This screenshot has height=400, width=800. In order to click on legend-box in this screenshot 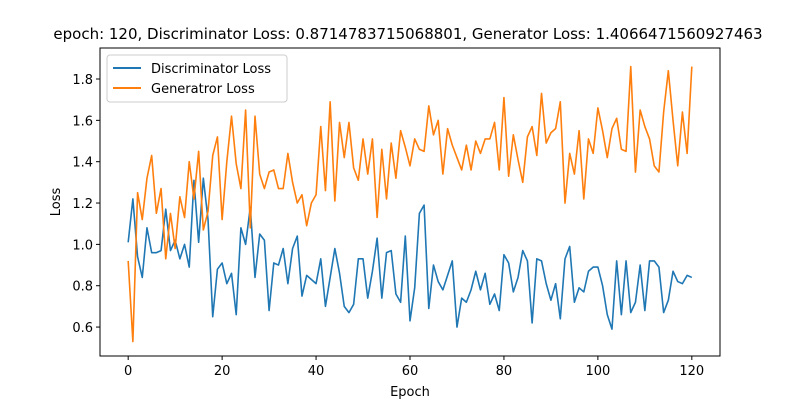, I will do `click(197, 78)`.